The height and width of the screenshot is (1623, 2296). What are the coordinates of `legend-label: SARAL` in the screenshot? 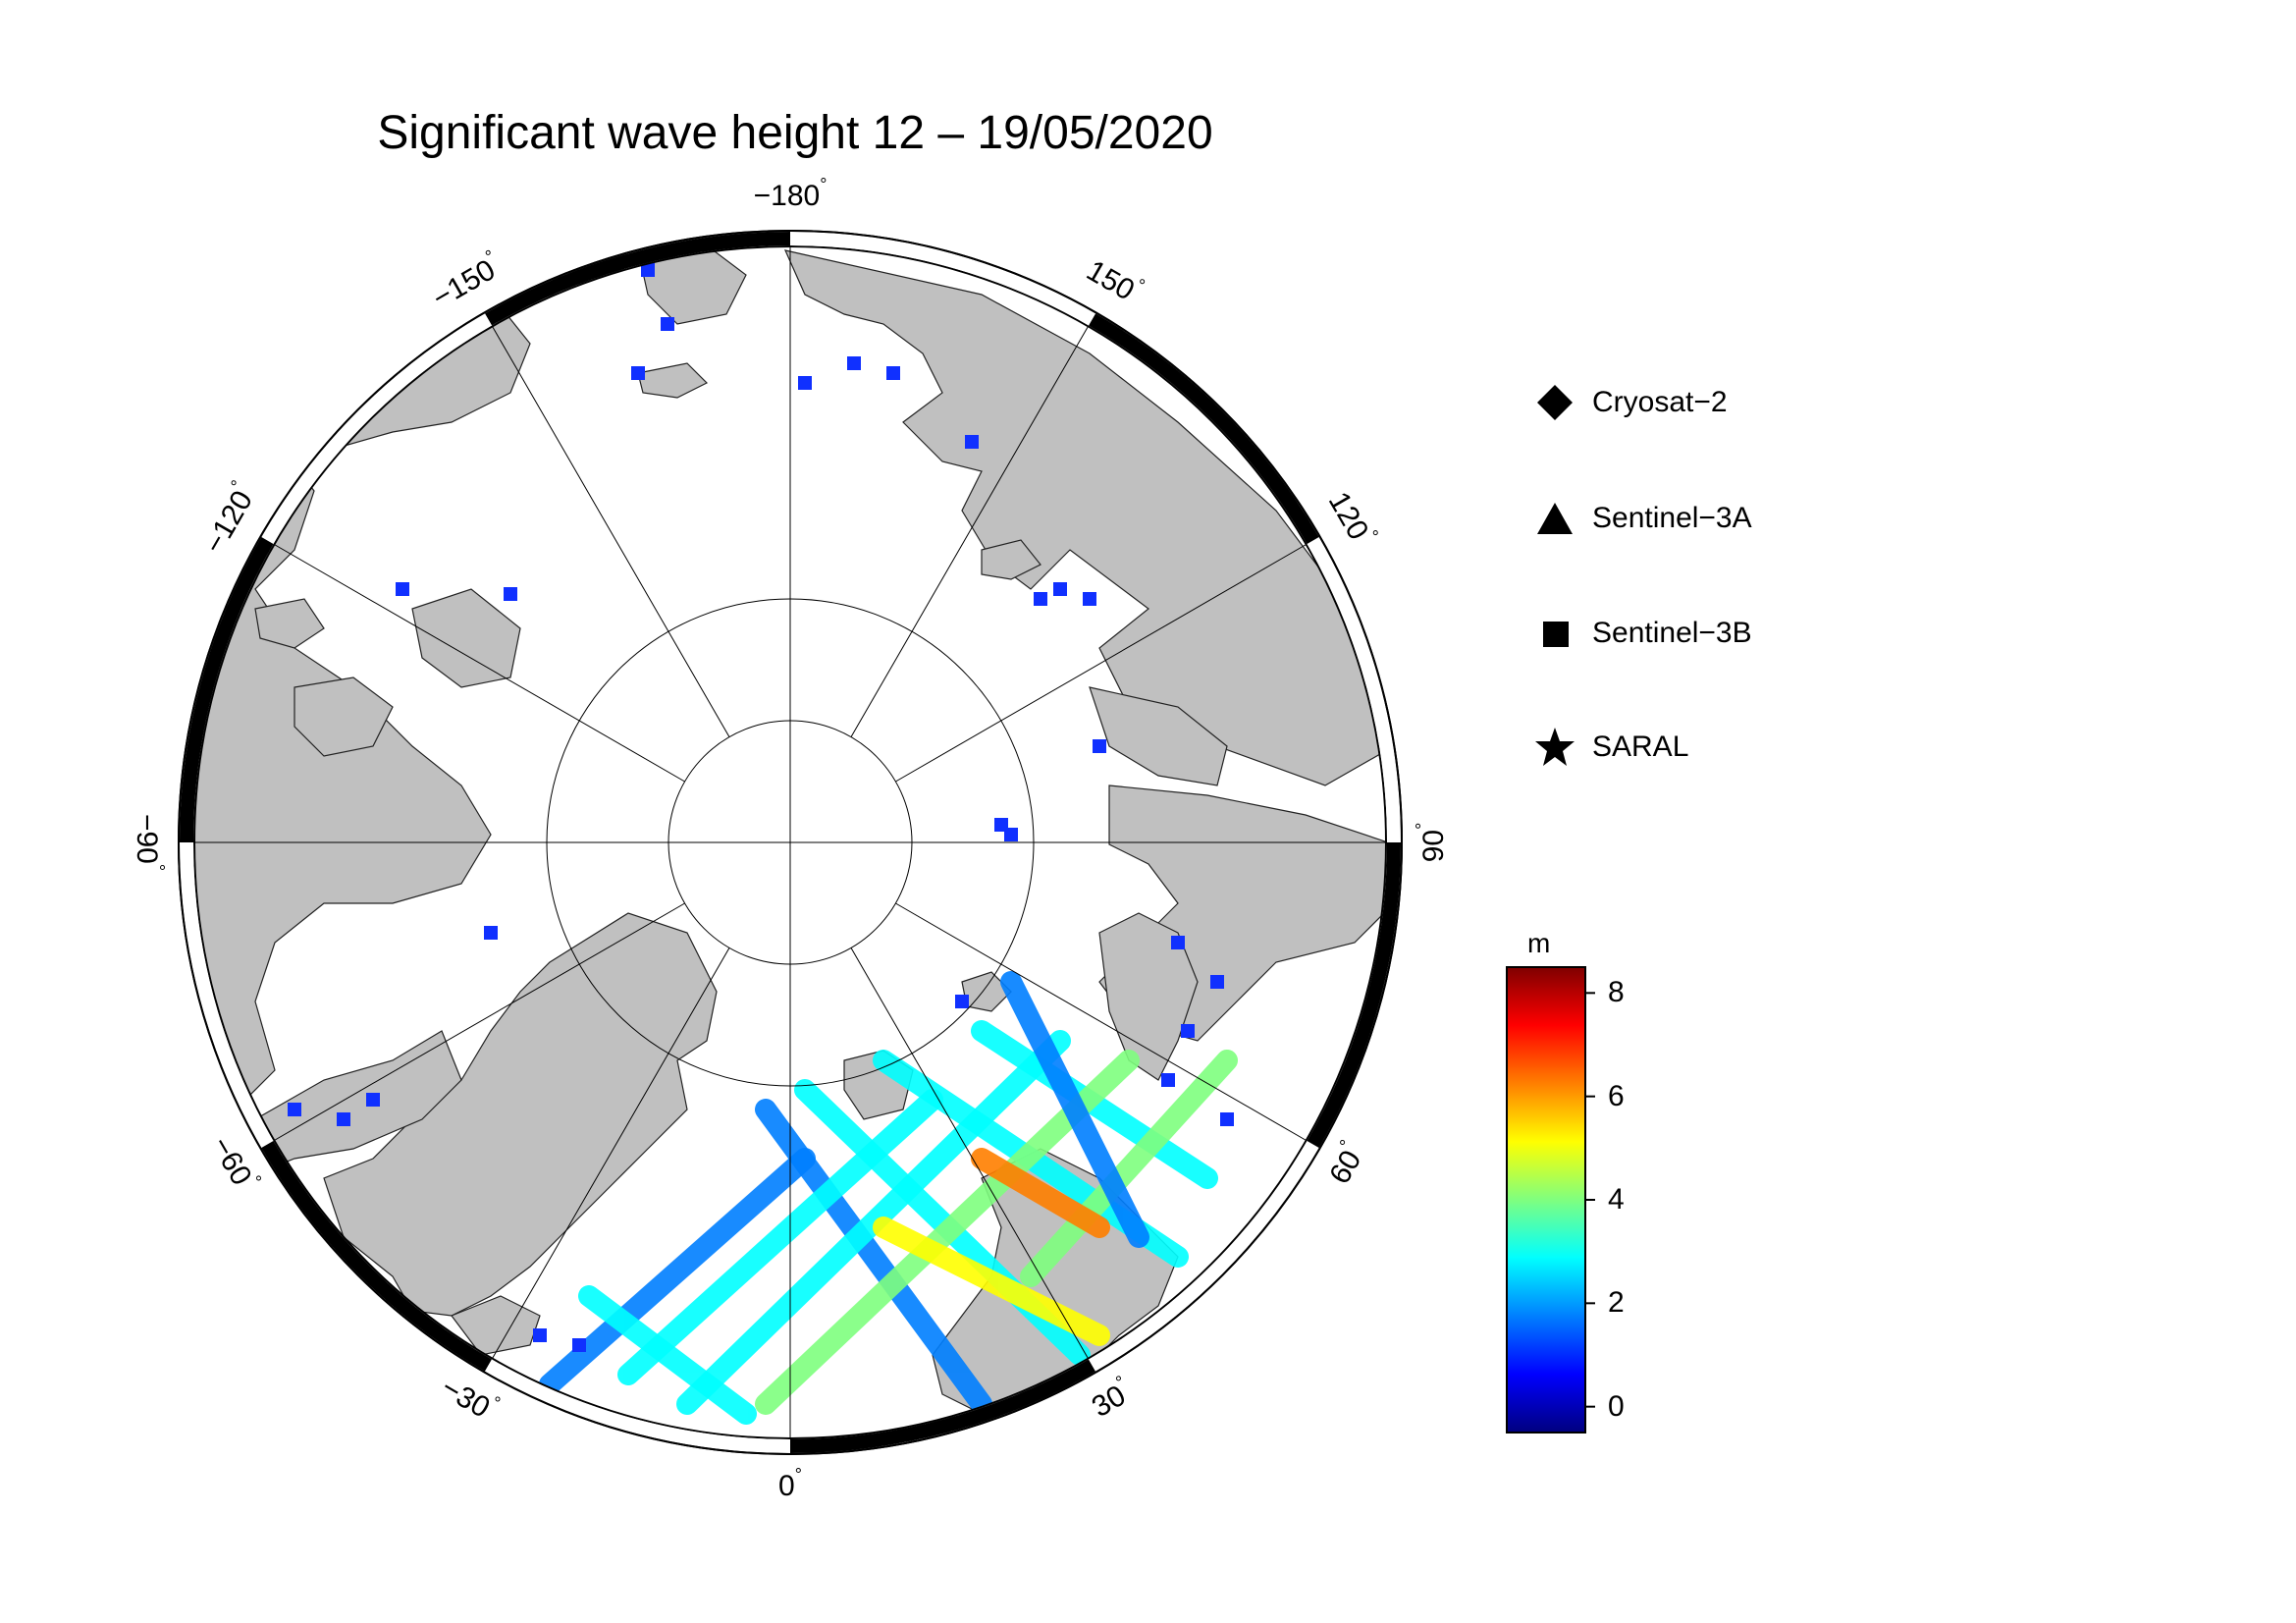 It's located at (1640, 746).